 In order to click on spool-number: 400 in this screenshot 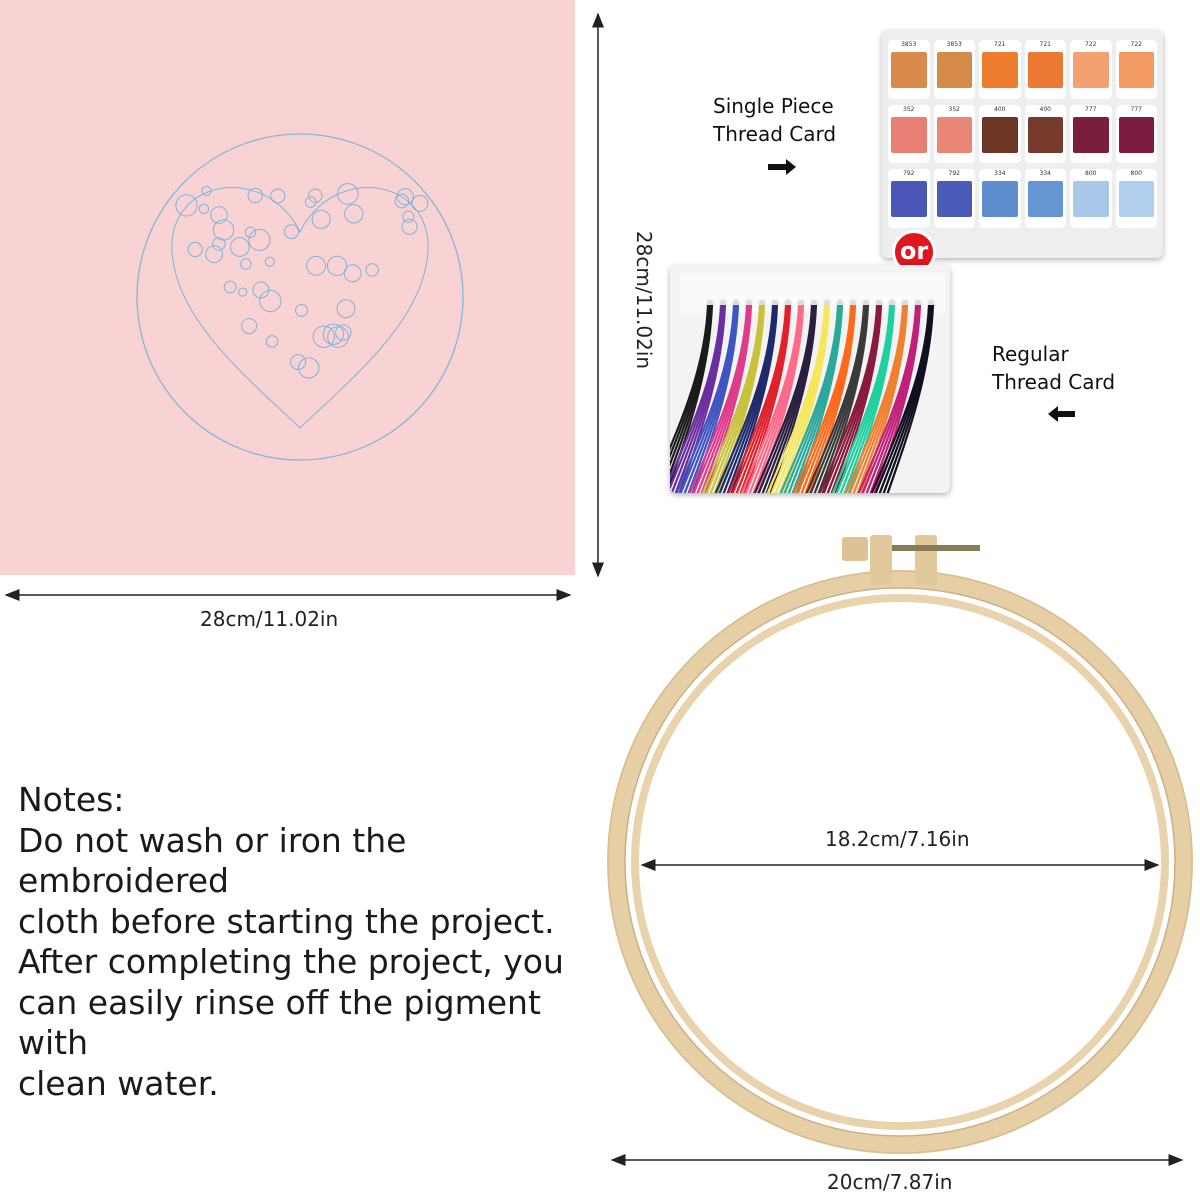, I will do `click(1045, 109)`.